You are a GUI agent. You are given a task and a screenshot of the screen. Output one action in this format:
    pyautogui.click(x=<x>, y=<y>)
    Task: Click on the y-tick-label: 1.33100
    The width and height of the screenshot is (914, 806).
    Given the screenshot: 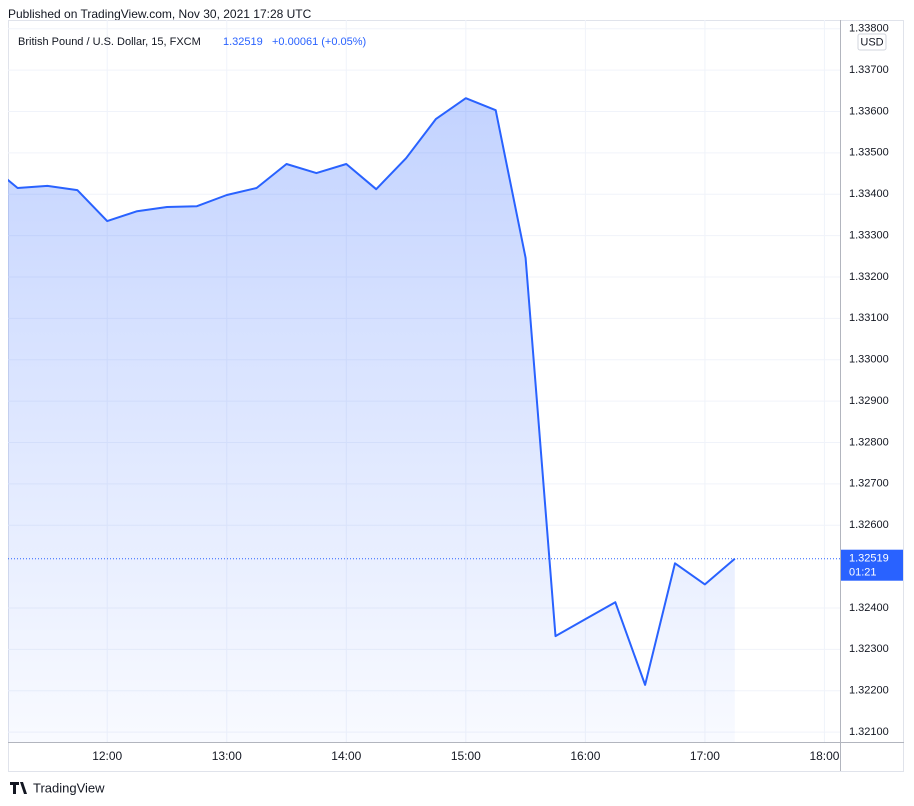 What is the action you would take?
    pyautogui.click(x=869, y=318)
    